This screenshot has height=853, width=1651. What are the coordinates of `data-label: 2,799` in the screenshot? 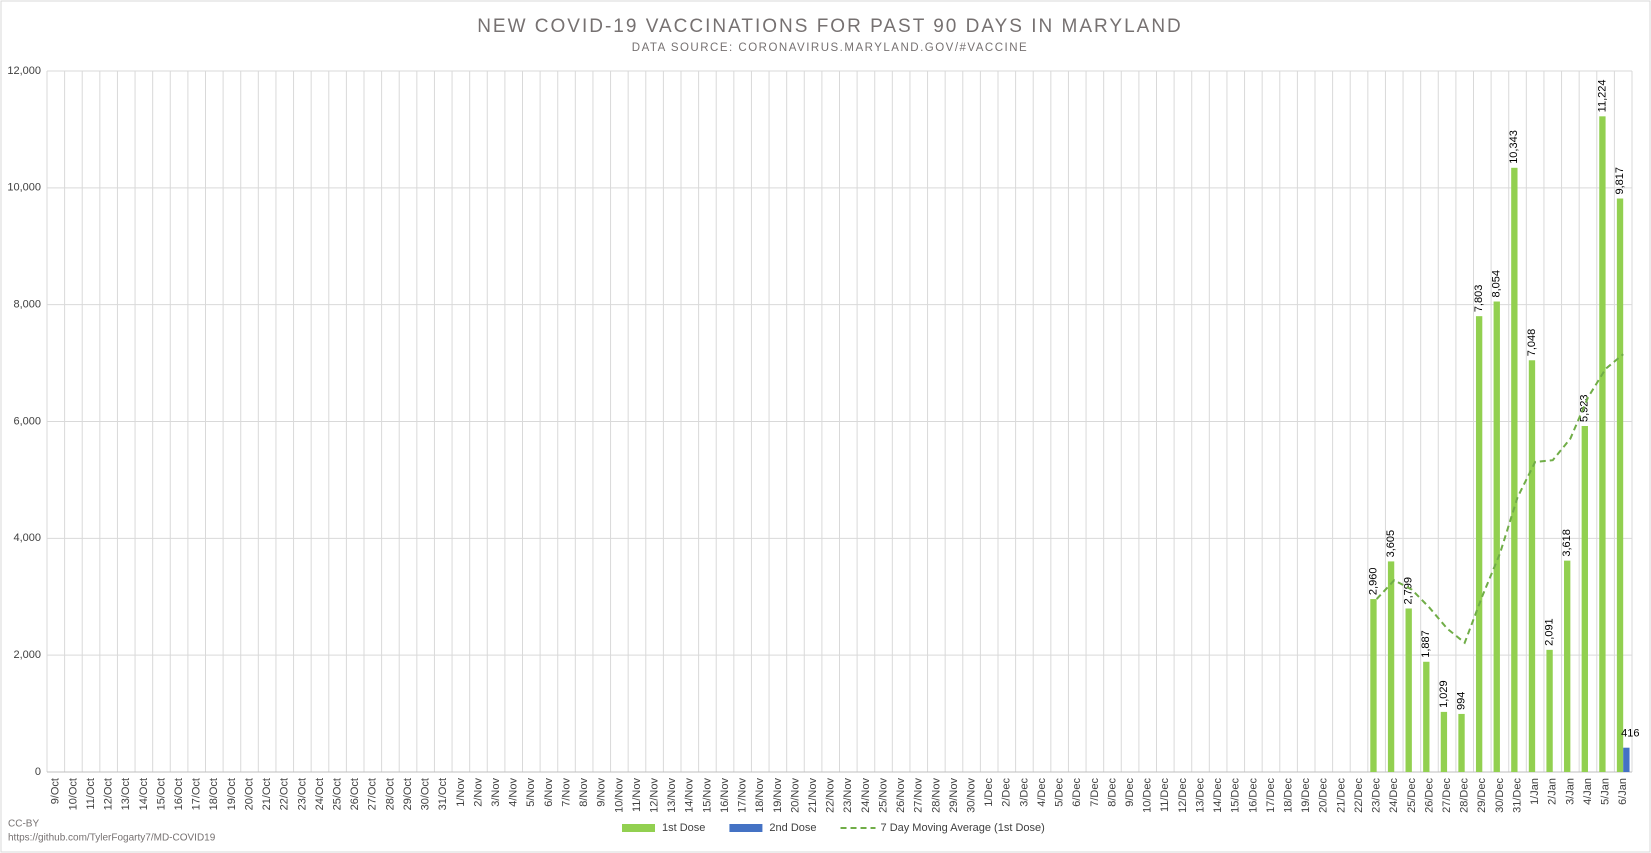 It's located at (1409, 591).